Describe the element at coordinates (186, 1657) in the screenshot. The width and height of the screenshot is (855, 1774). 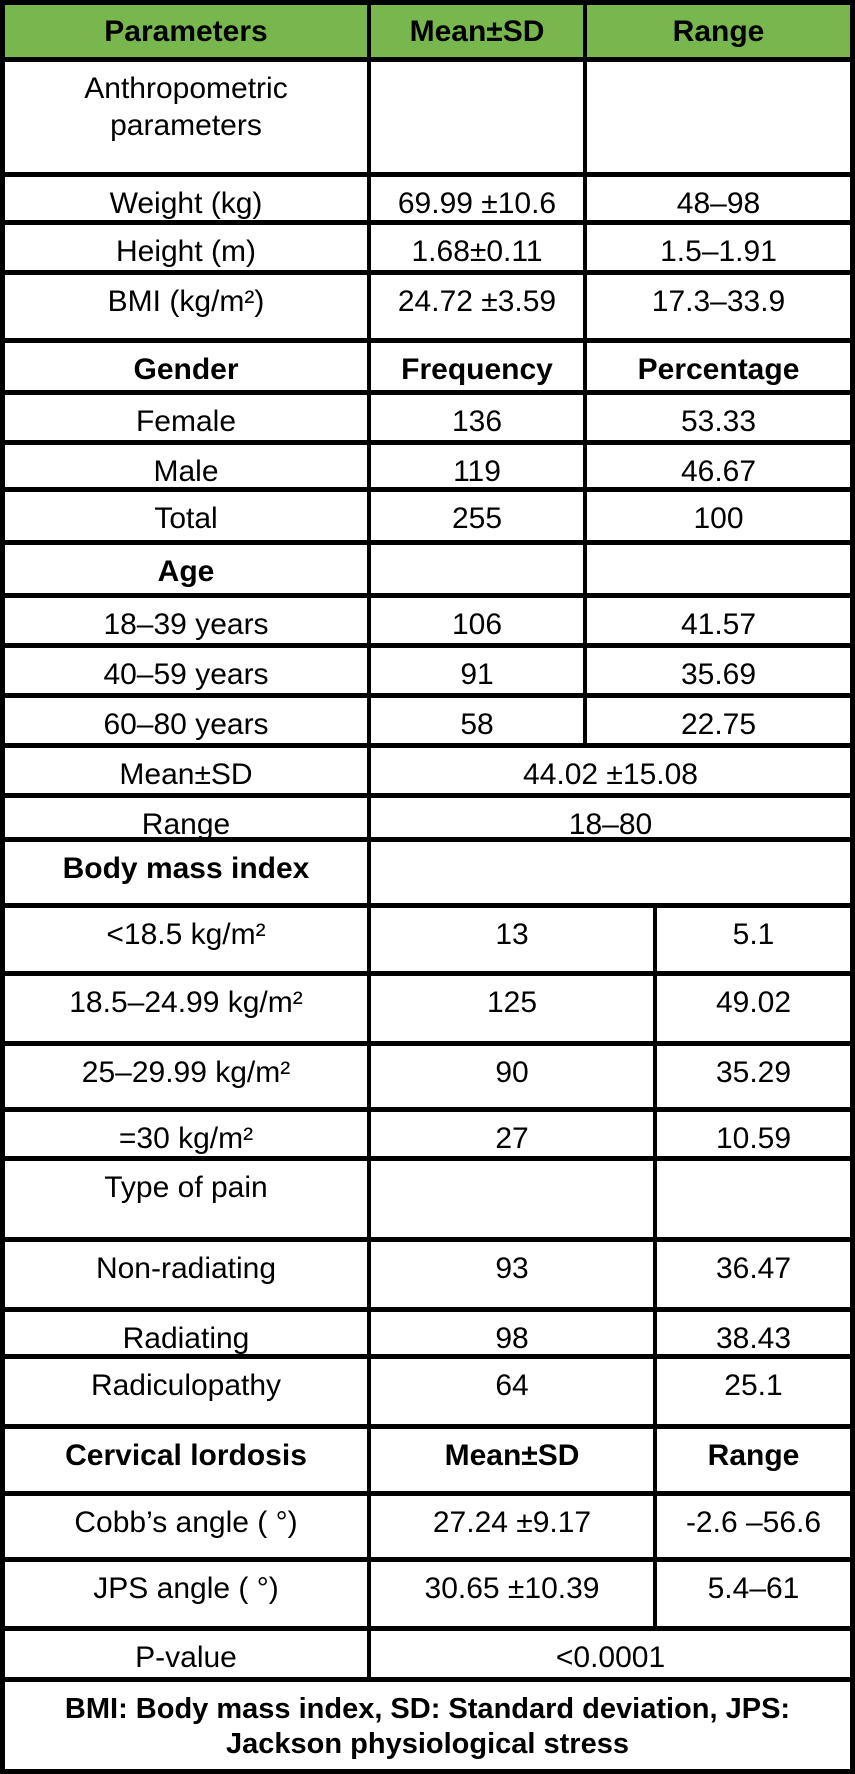
I see `cell-label: P-value` at that location.